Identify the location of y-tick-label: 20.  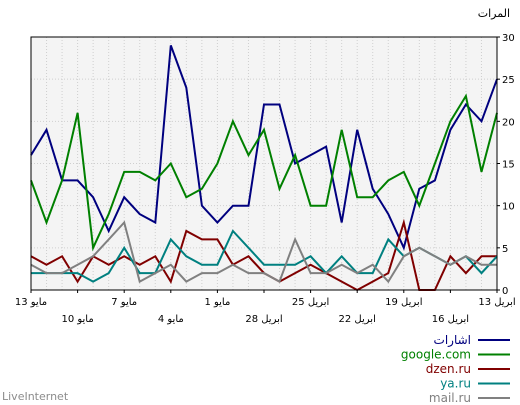
(508, 122).